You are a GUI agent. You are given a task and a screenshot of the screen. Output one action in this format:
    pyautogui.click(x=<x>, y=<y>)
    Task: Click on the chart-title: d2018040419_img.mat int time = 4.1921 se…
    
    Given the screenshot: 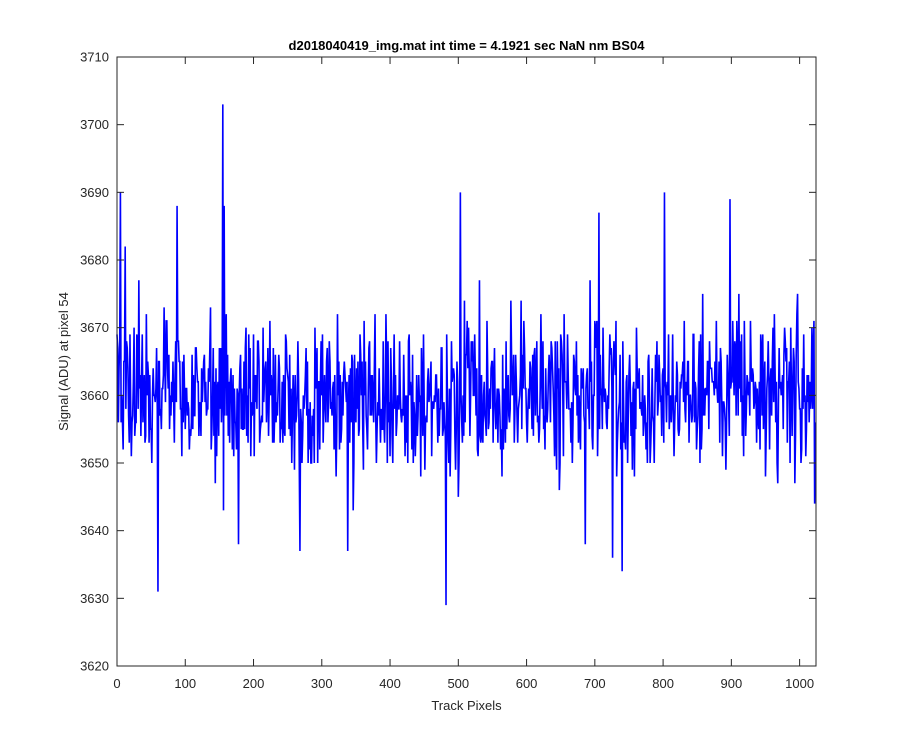 What is the action you would take?
    pyautogui.click(x=467, y=45)
    